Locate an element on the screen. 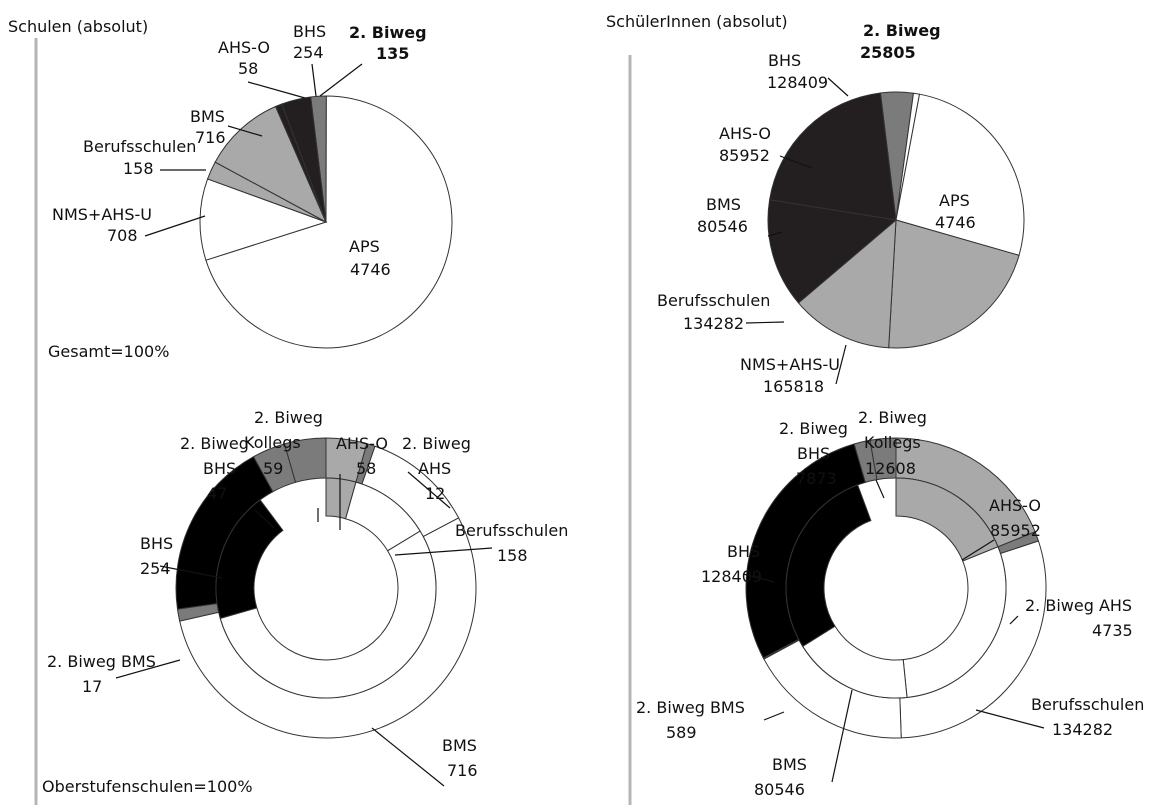  data-label: BHS 254 is located at coordinates (309, 42).